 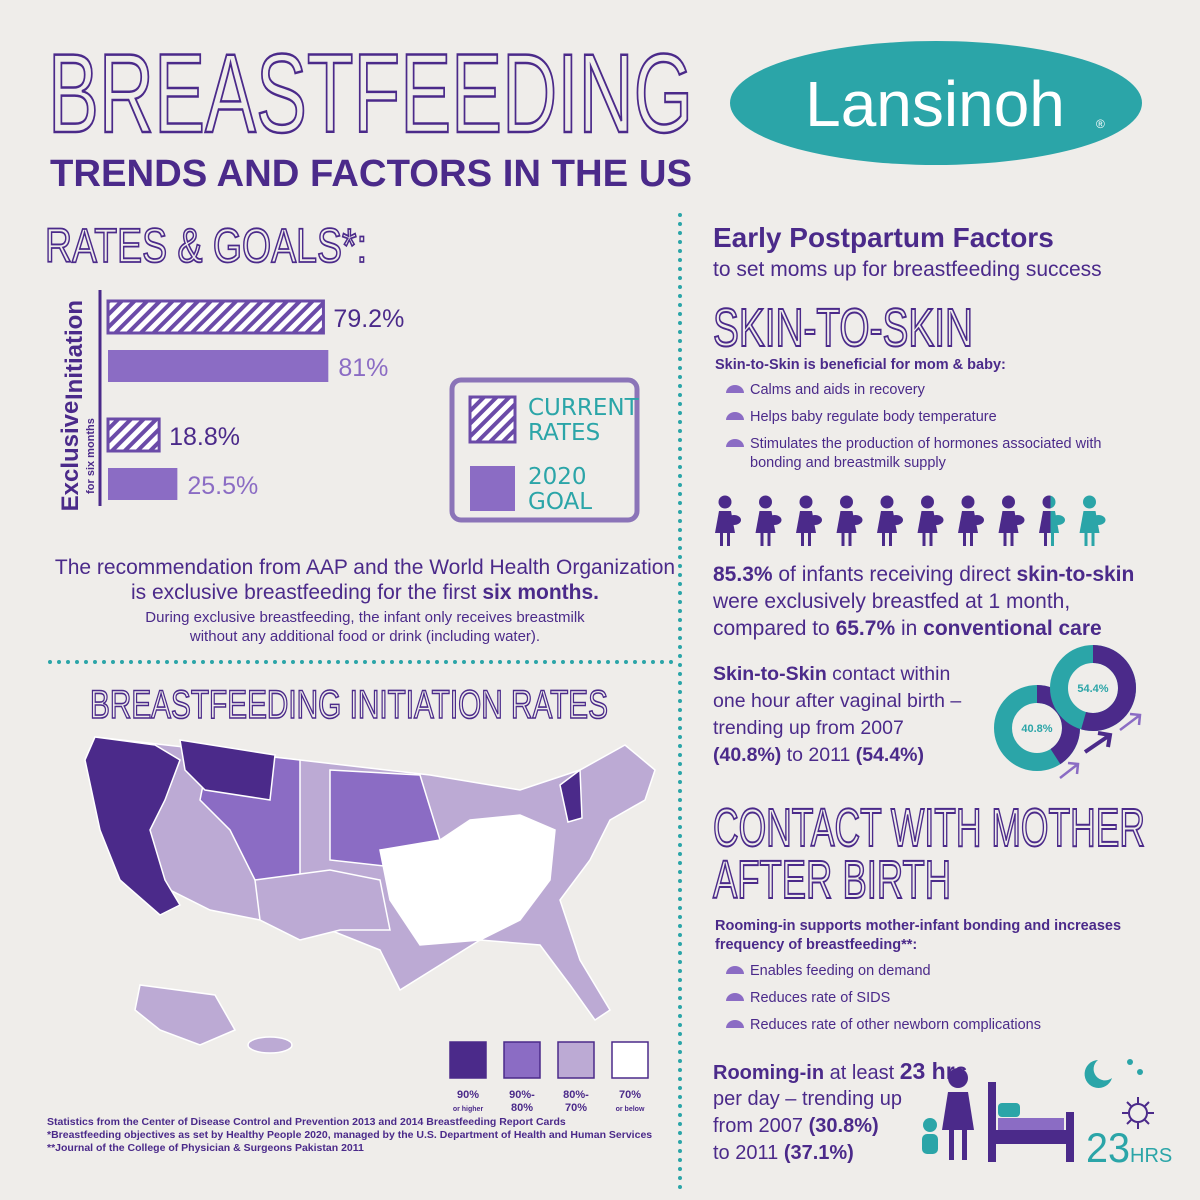 I want to click on heading: SKIN-TO-SKIN, so click(x=843, y=328).